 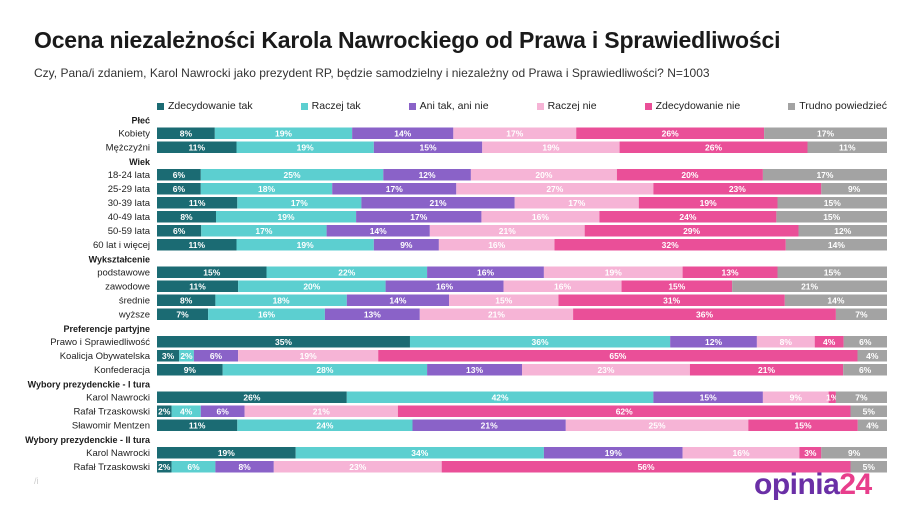 I want to click on row-label: Sławomir Mentzen, so click(x=111, y=426).